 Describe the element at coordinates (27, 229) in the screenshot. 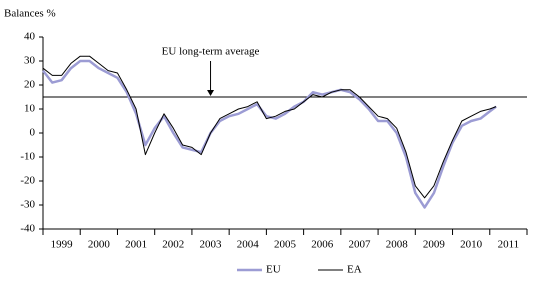

I see `y-tick-label: -40` at that location.